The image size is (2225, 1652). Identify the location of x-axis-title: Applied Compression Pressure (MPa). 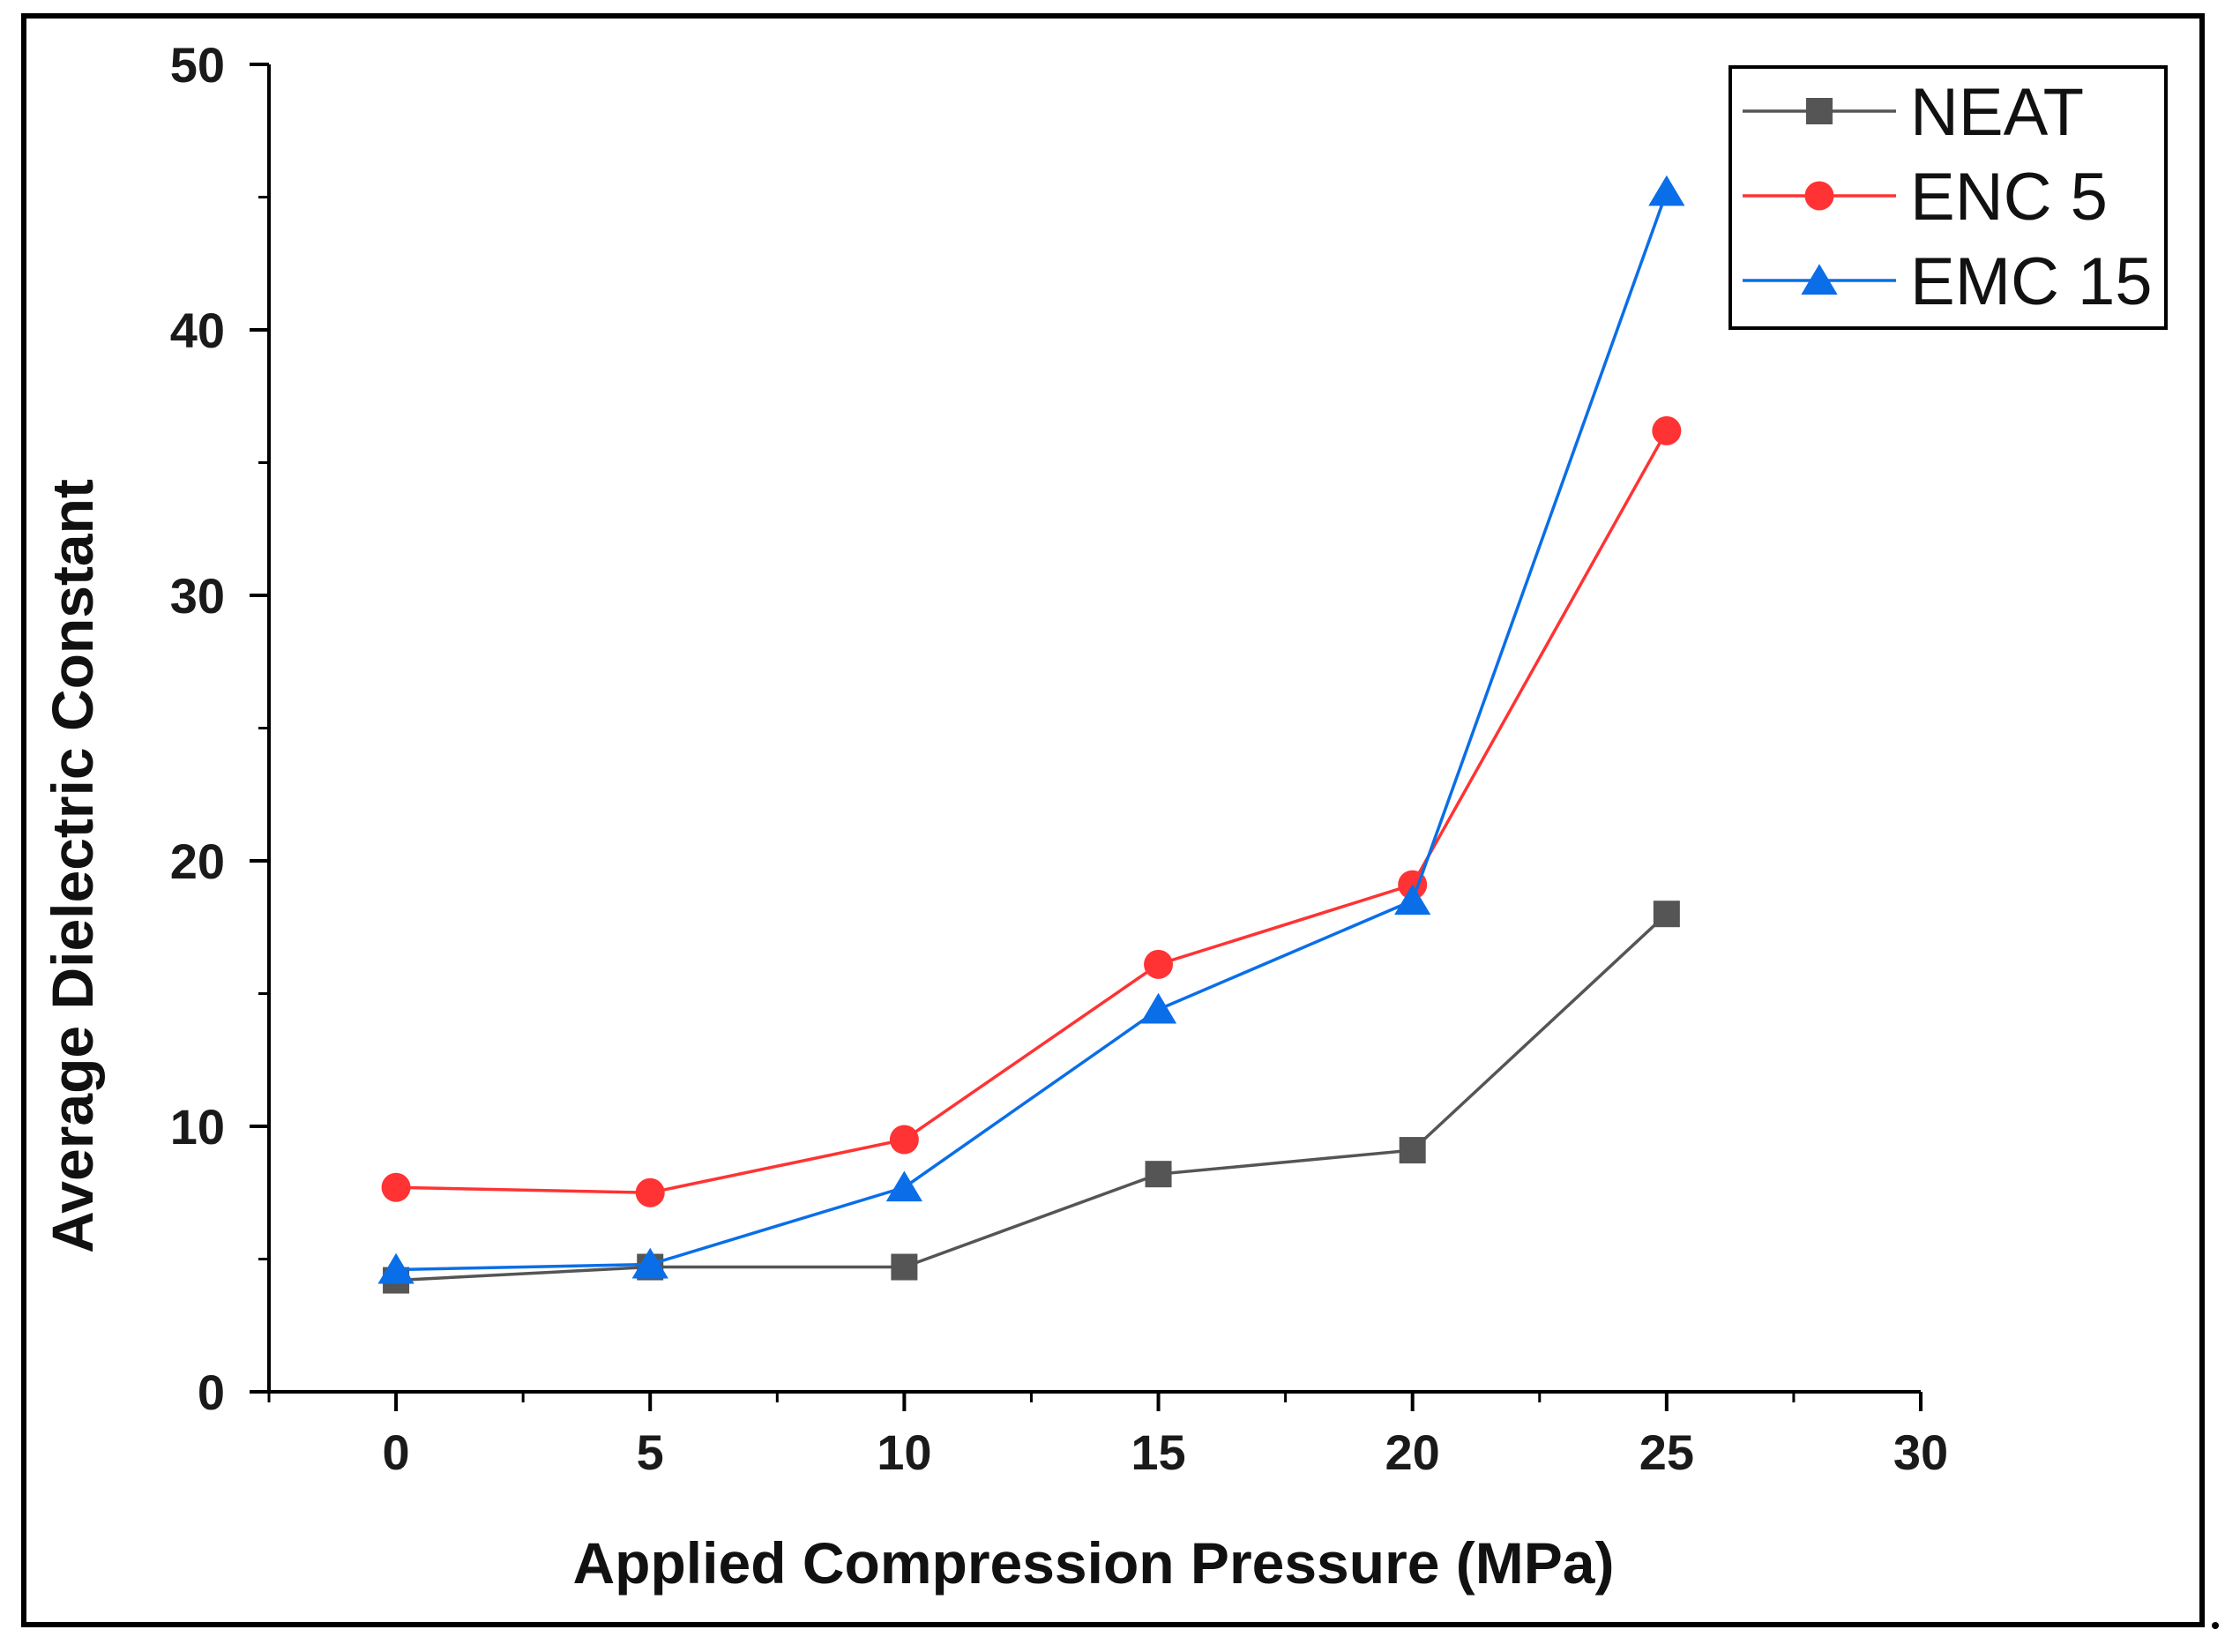
(1094, 1563).